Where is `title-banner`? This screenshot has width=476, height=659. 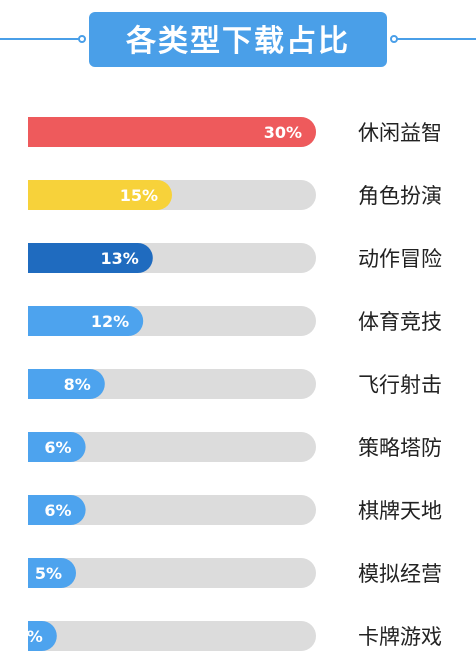 title-banner is located at coordinates (238, 39).